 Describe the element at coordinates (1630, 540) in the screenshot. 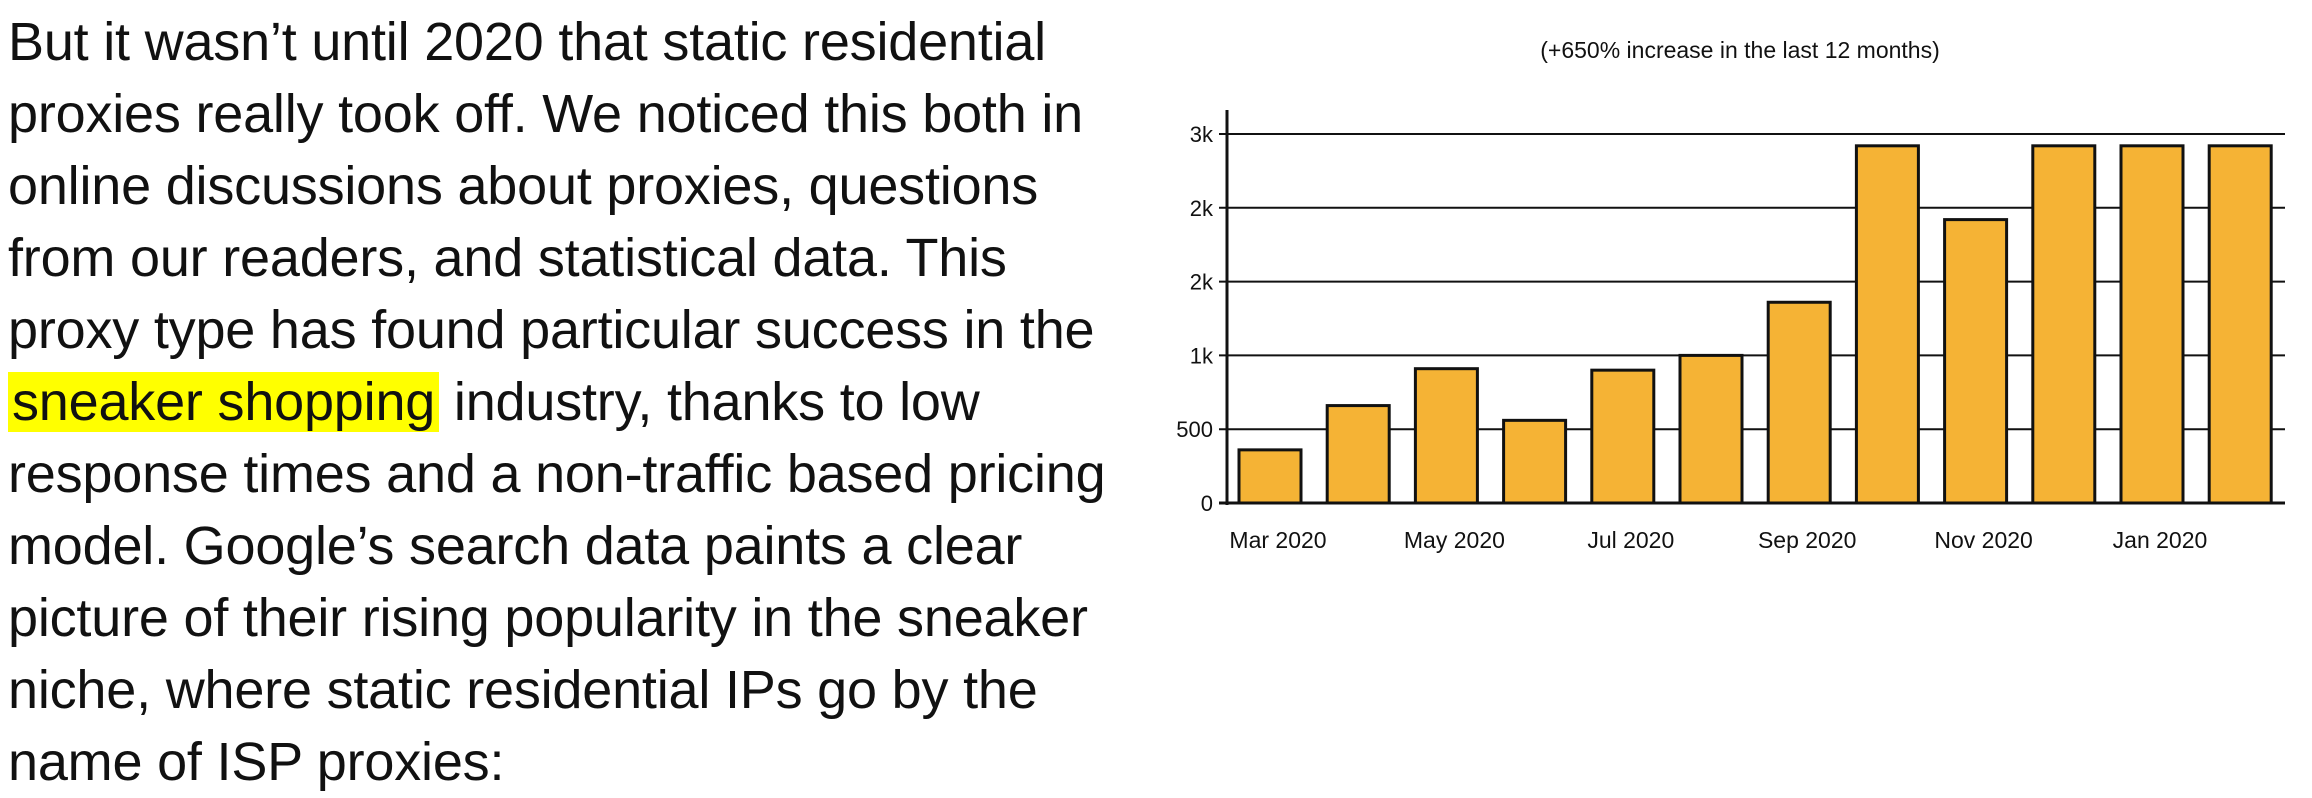

I see `x-tick-label: Jul 2020` at that location.